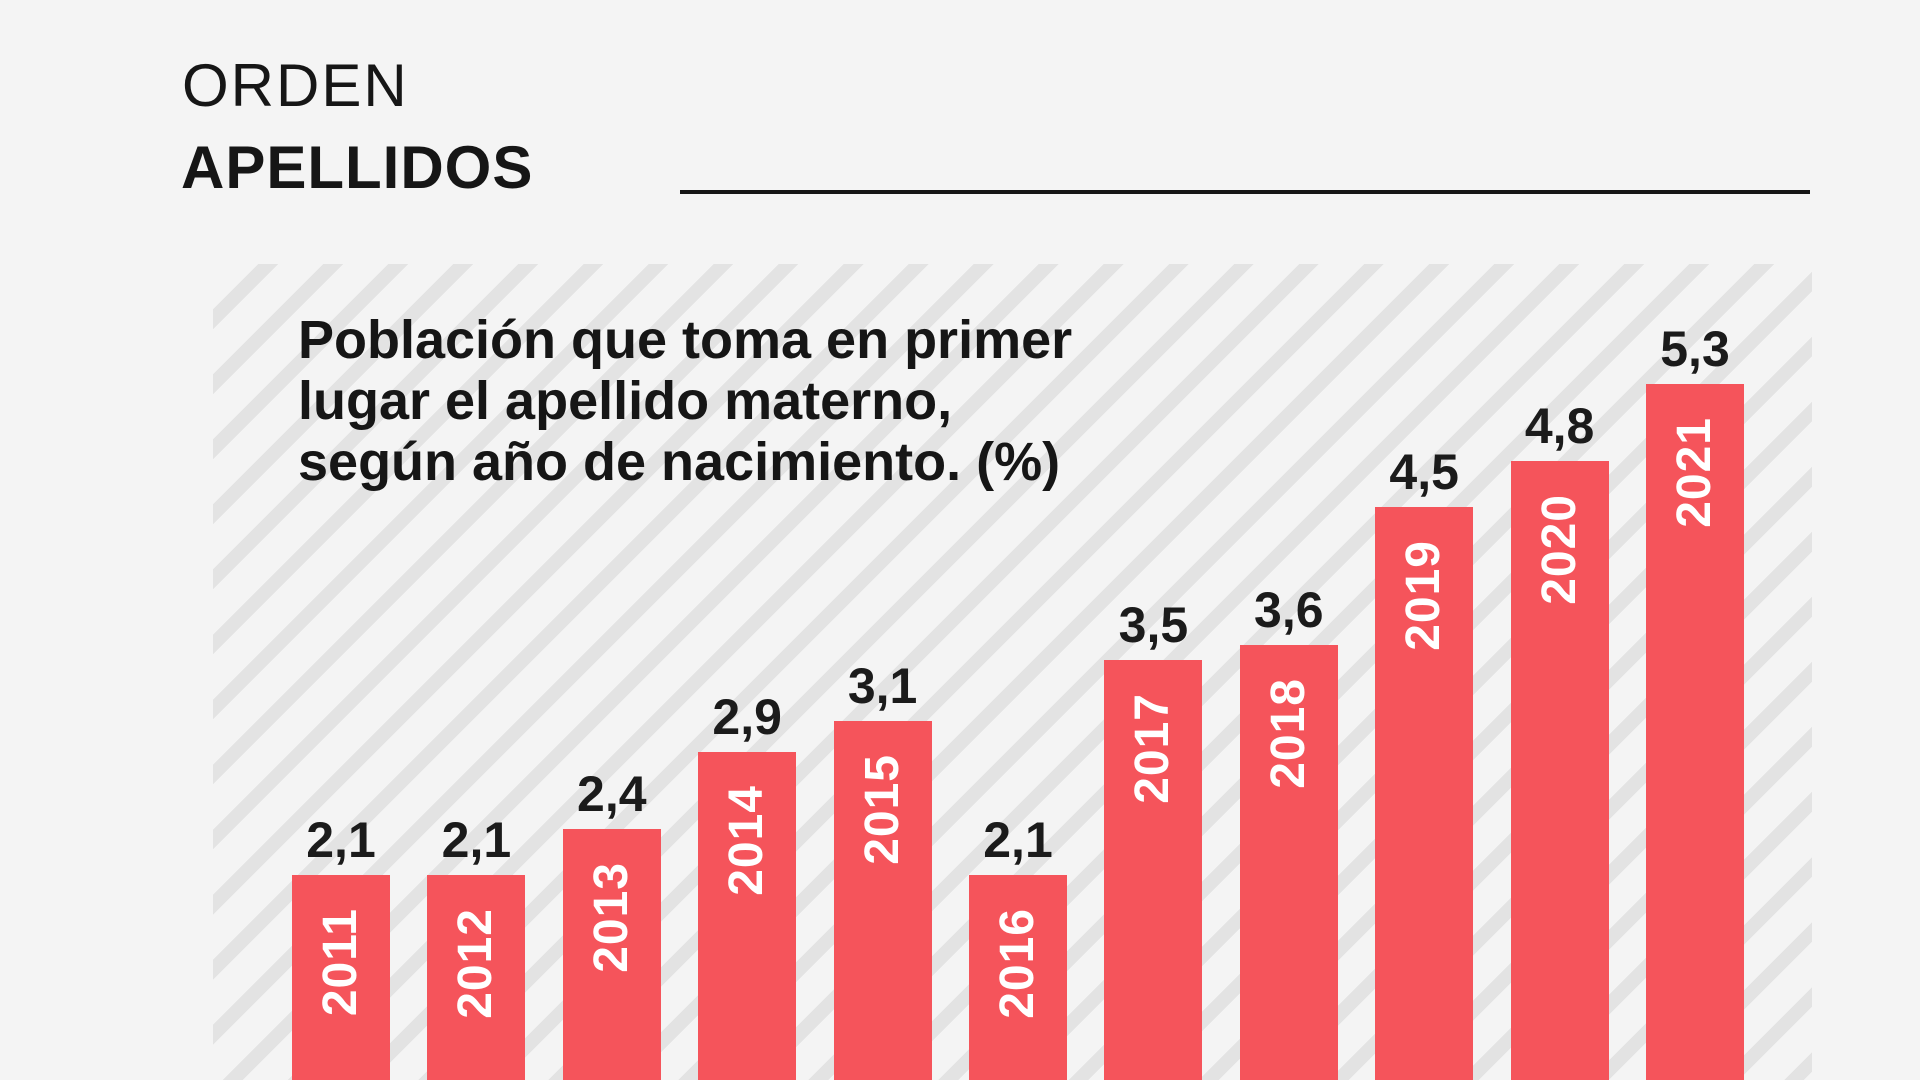 The width and height of the screenshot is (1920, 1080). Describe the element at coordinates (1424, 793) in the screenshot. I see `bar-2019: 2019` at that location.